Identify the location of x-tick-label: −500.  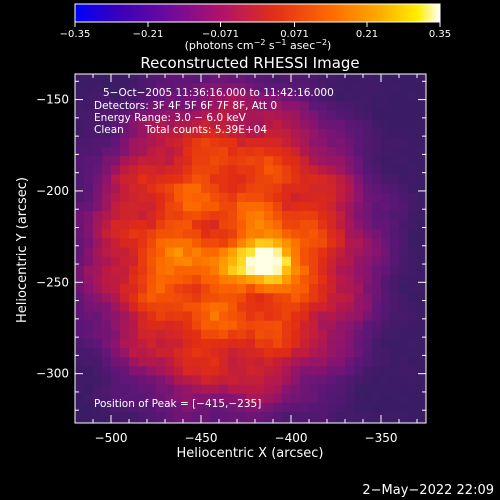
(111, 438).